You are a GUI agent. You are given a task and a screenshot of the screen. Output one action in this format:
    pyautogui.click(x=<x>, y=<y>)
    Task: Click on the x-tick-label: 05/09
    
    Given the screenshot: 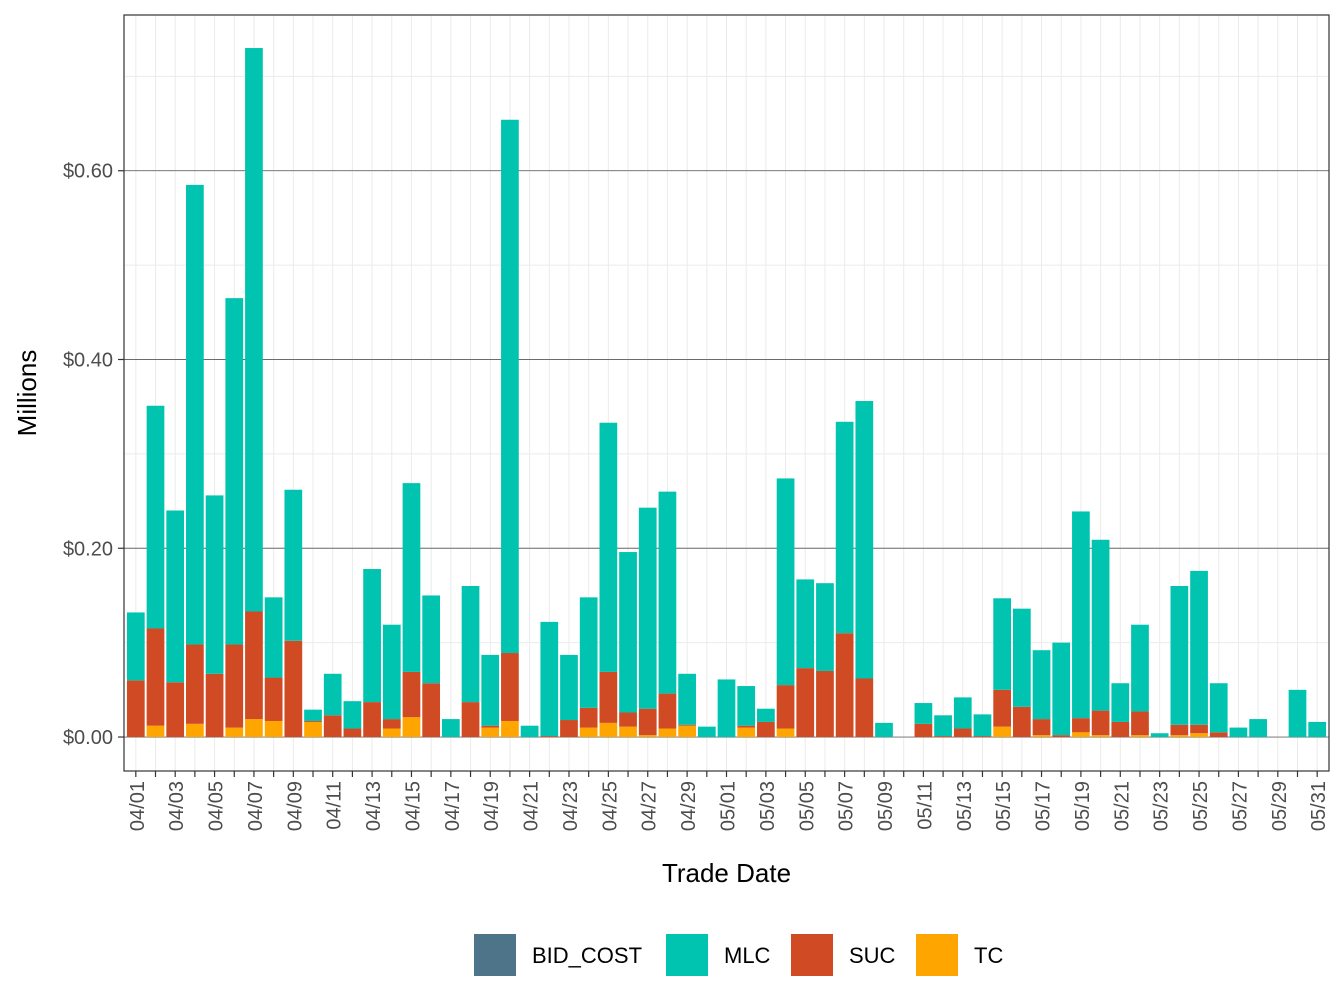 What is the action you would take?
    pyautogui.click(x=886, y=806)
    